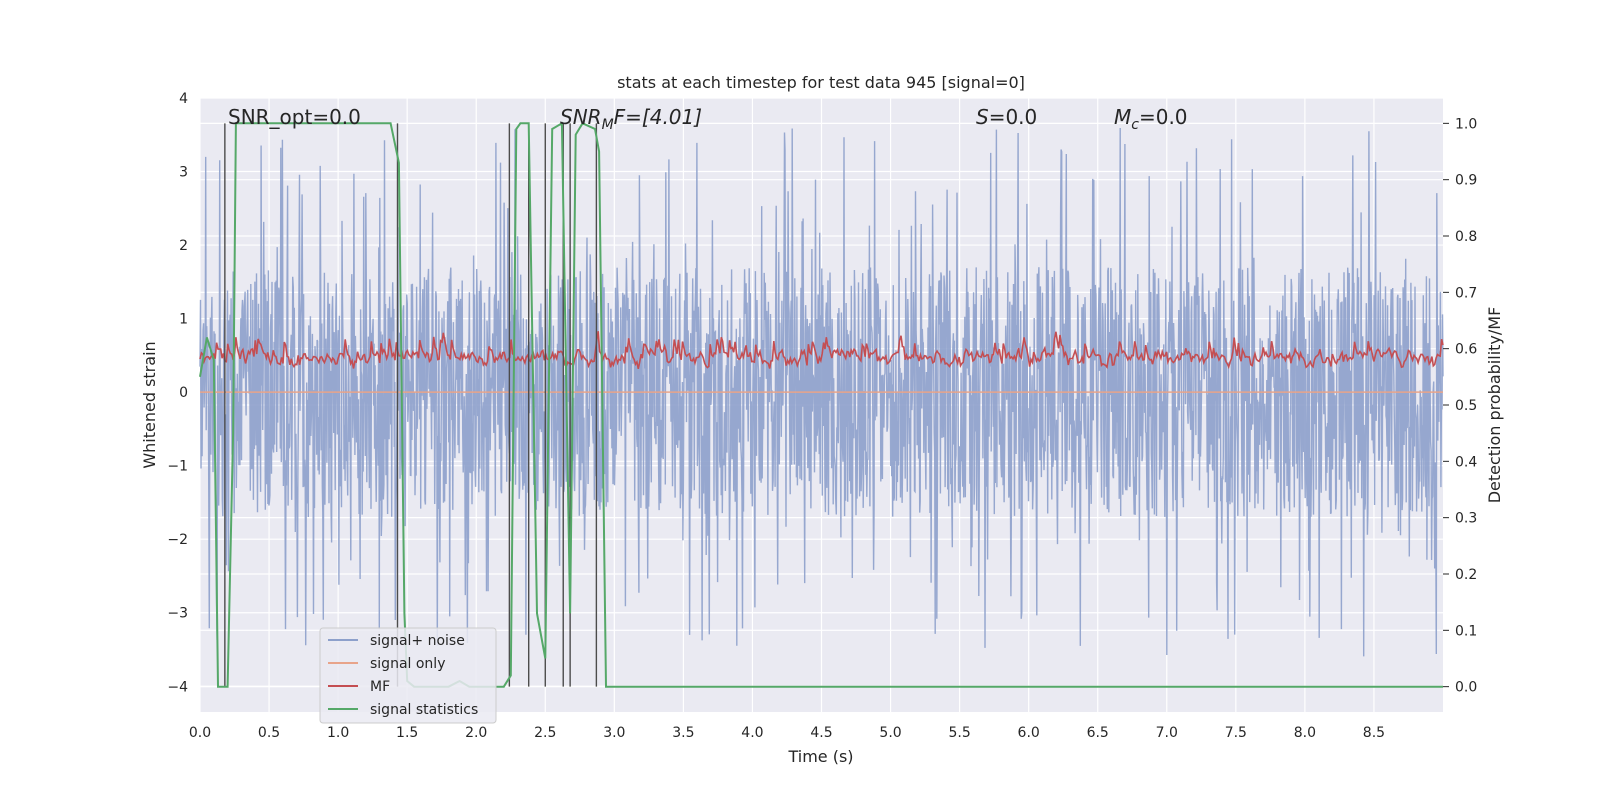 The image size is (1600, 800). Describe the element at coordinates (982, 117) in the screenshot. I see `annotation-s-main: S` at that location.